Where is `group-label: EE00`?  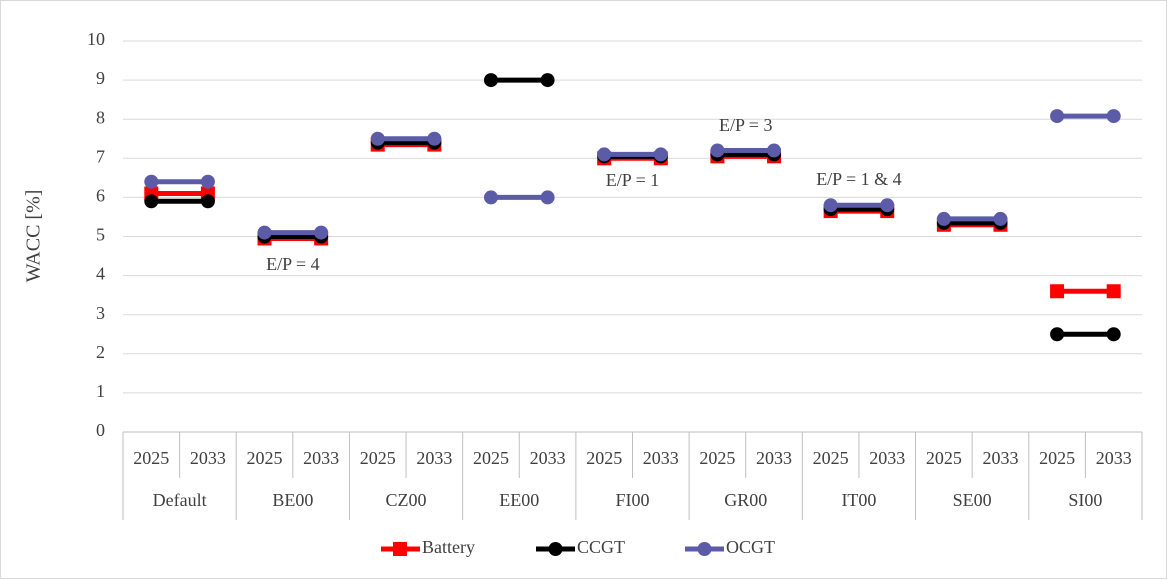 group-label: EE00 is located at coordinates (519, 500).